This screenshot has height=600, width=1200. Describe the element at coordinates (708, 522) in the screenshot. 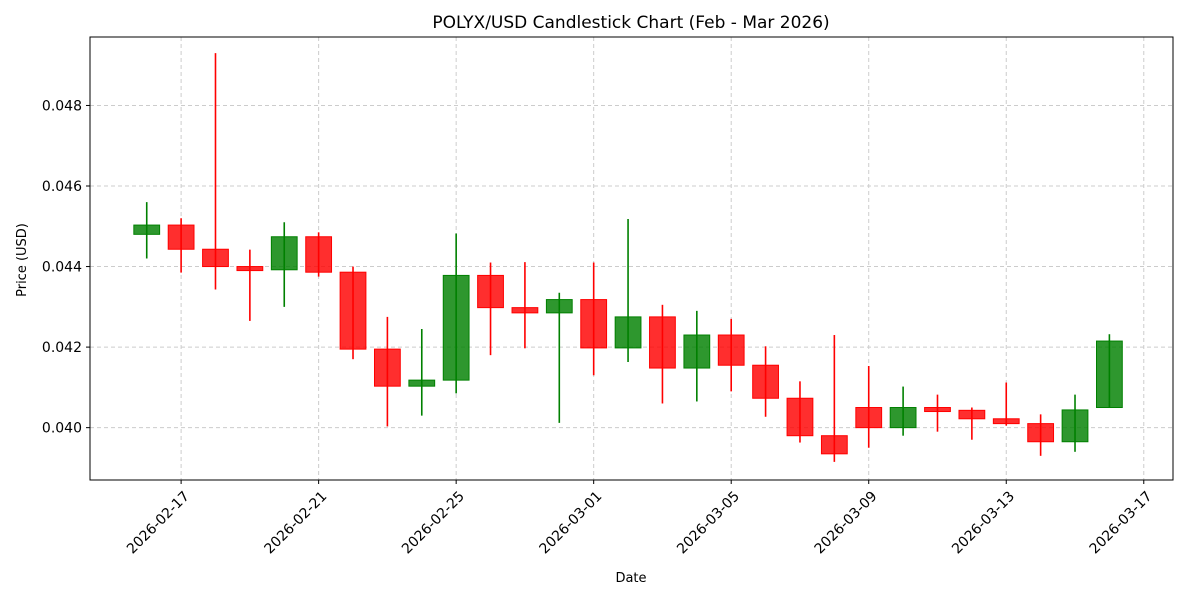

I see `x-tick-label: 2026-03-05` at that location.